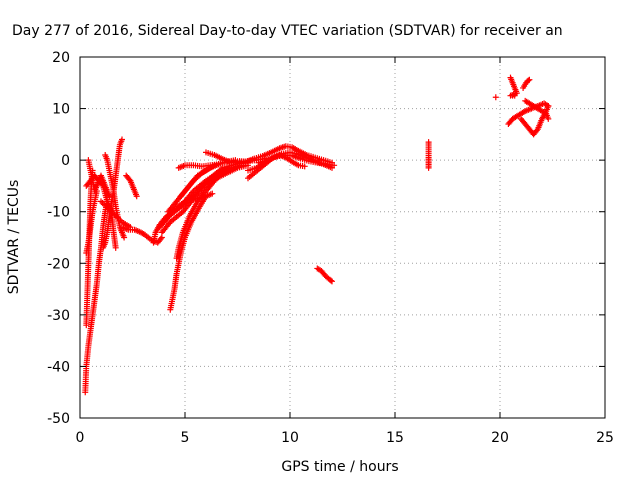 The height and width of the screenshot is (480, 640). Describe the element at coordinates (61, 58) in the screenshot. I see `y-tick-label: 20` at that location.